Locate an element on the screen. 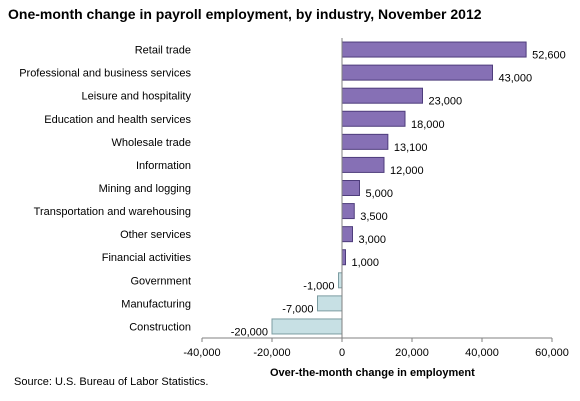 This screenshot has width=580, height=401. x-axis-label: Over-the-month change in employment is located at coordinates (372, 373).